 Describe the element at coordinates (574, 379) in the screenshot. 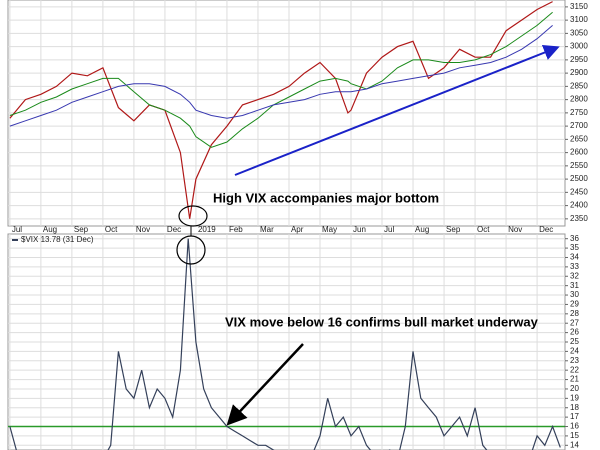

I see `y-tick-label: 21` at that location.